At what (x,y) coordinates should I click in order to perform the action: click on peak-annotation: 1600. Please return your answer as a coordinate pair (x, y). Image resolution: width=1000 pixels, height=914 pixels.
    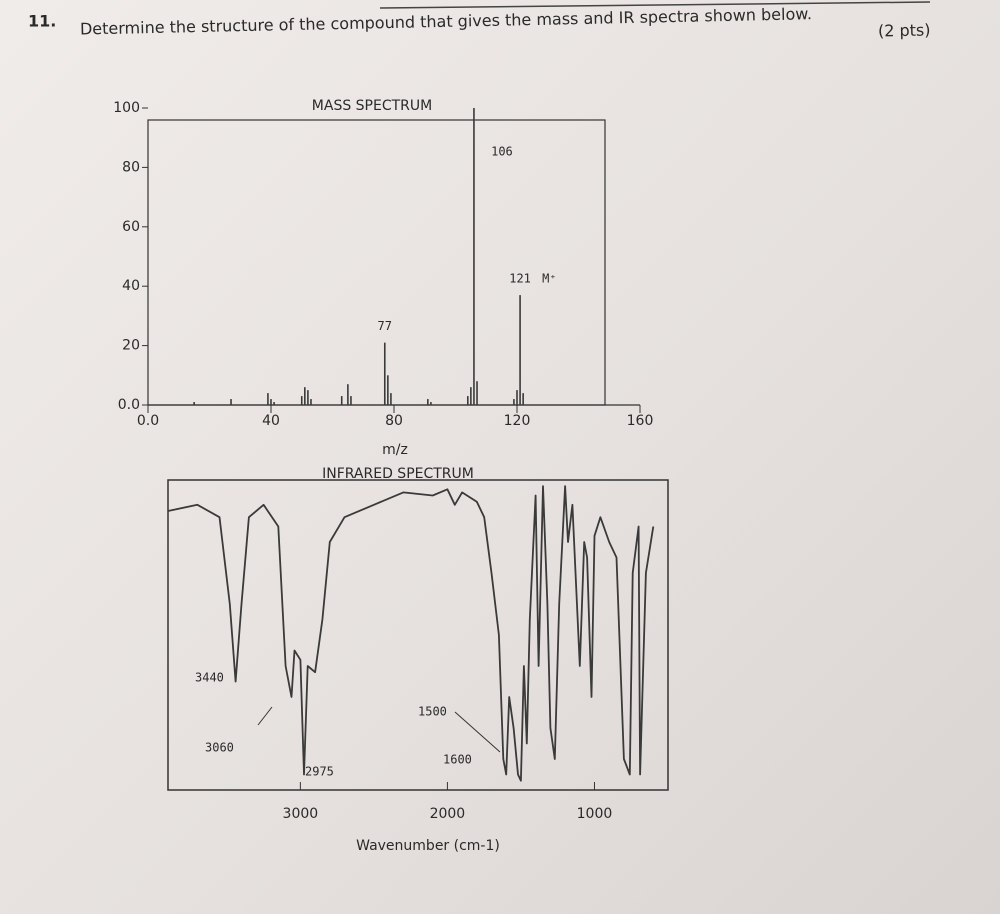
    Looking at the image, I should click on (457, 760).